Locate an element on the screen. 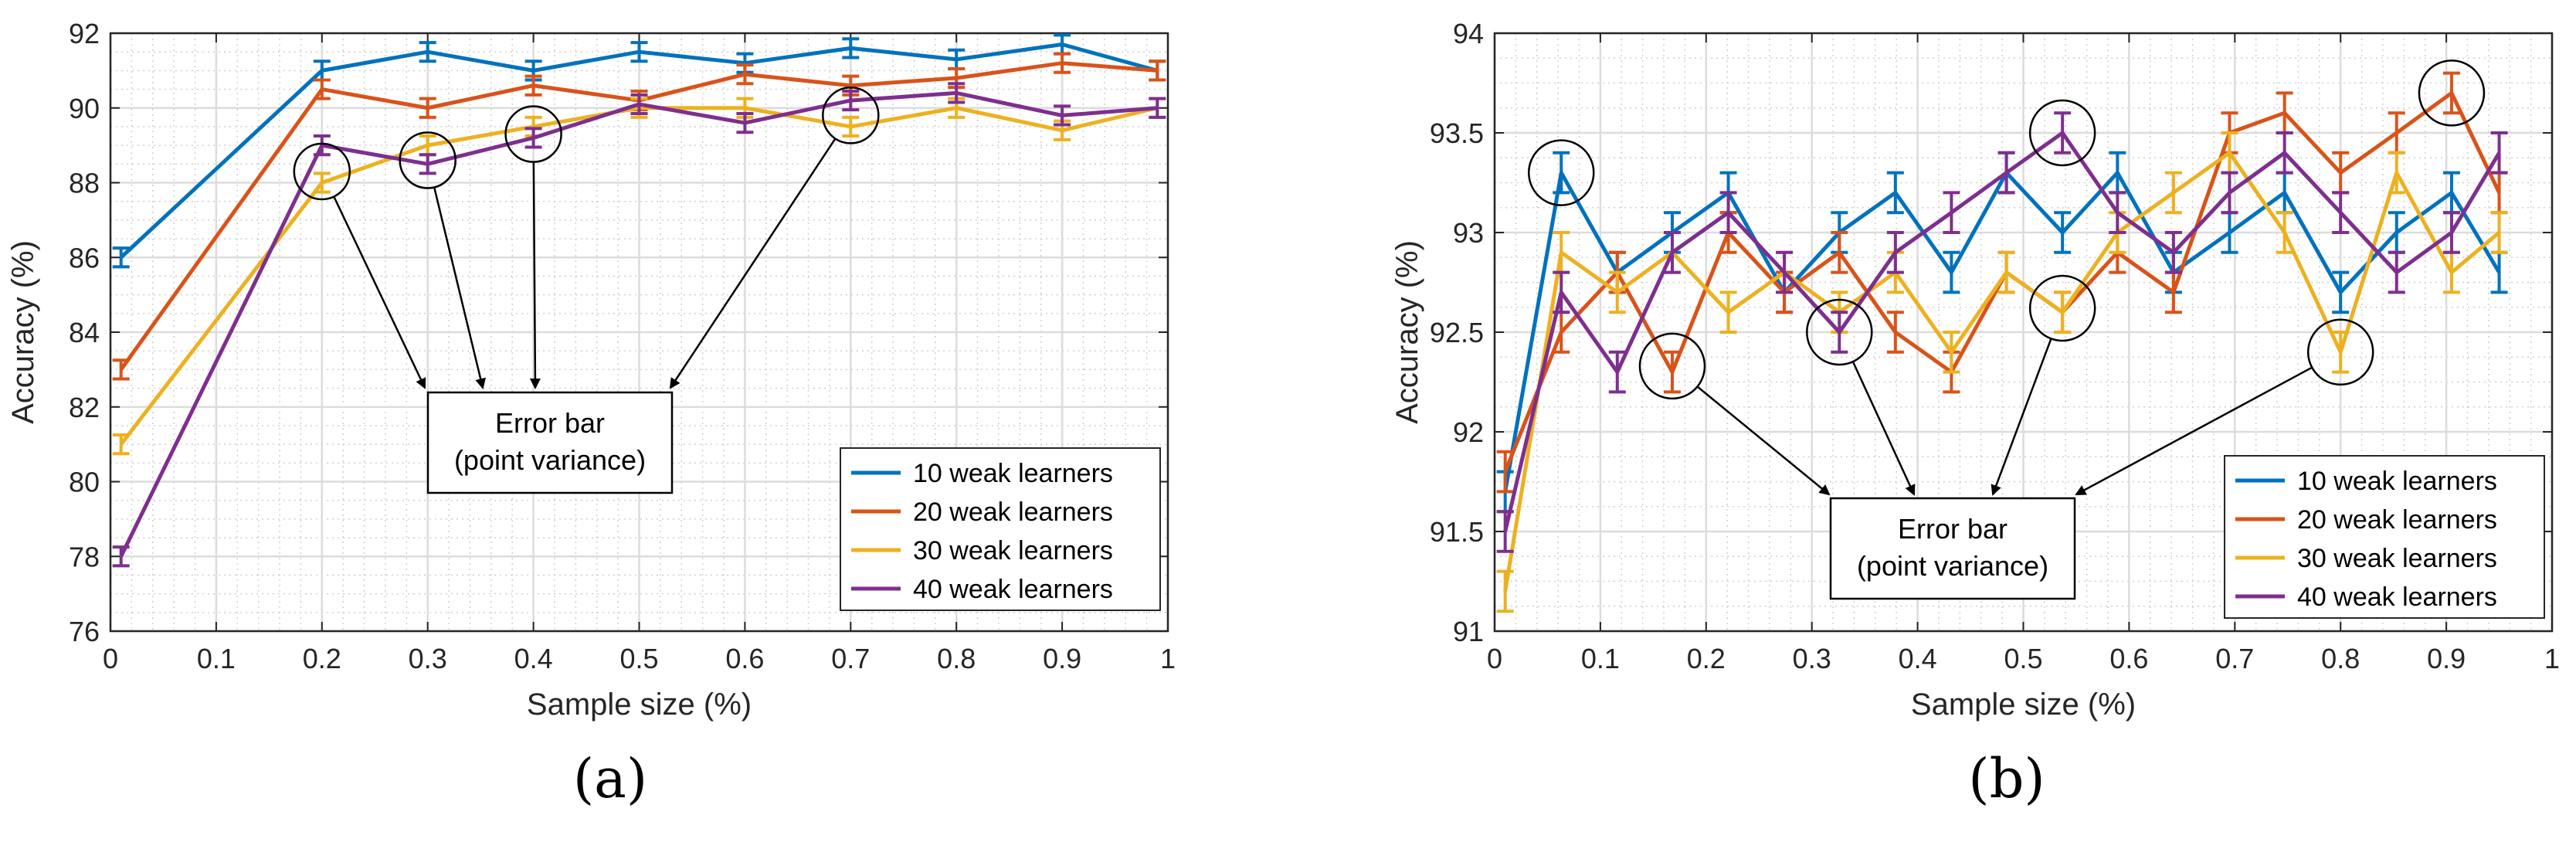 This screenshot has width=2576, height=849. panel-label: (a) is located at coordinates (610, 778).